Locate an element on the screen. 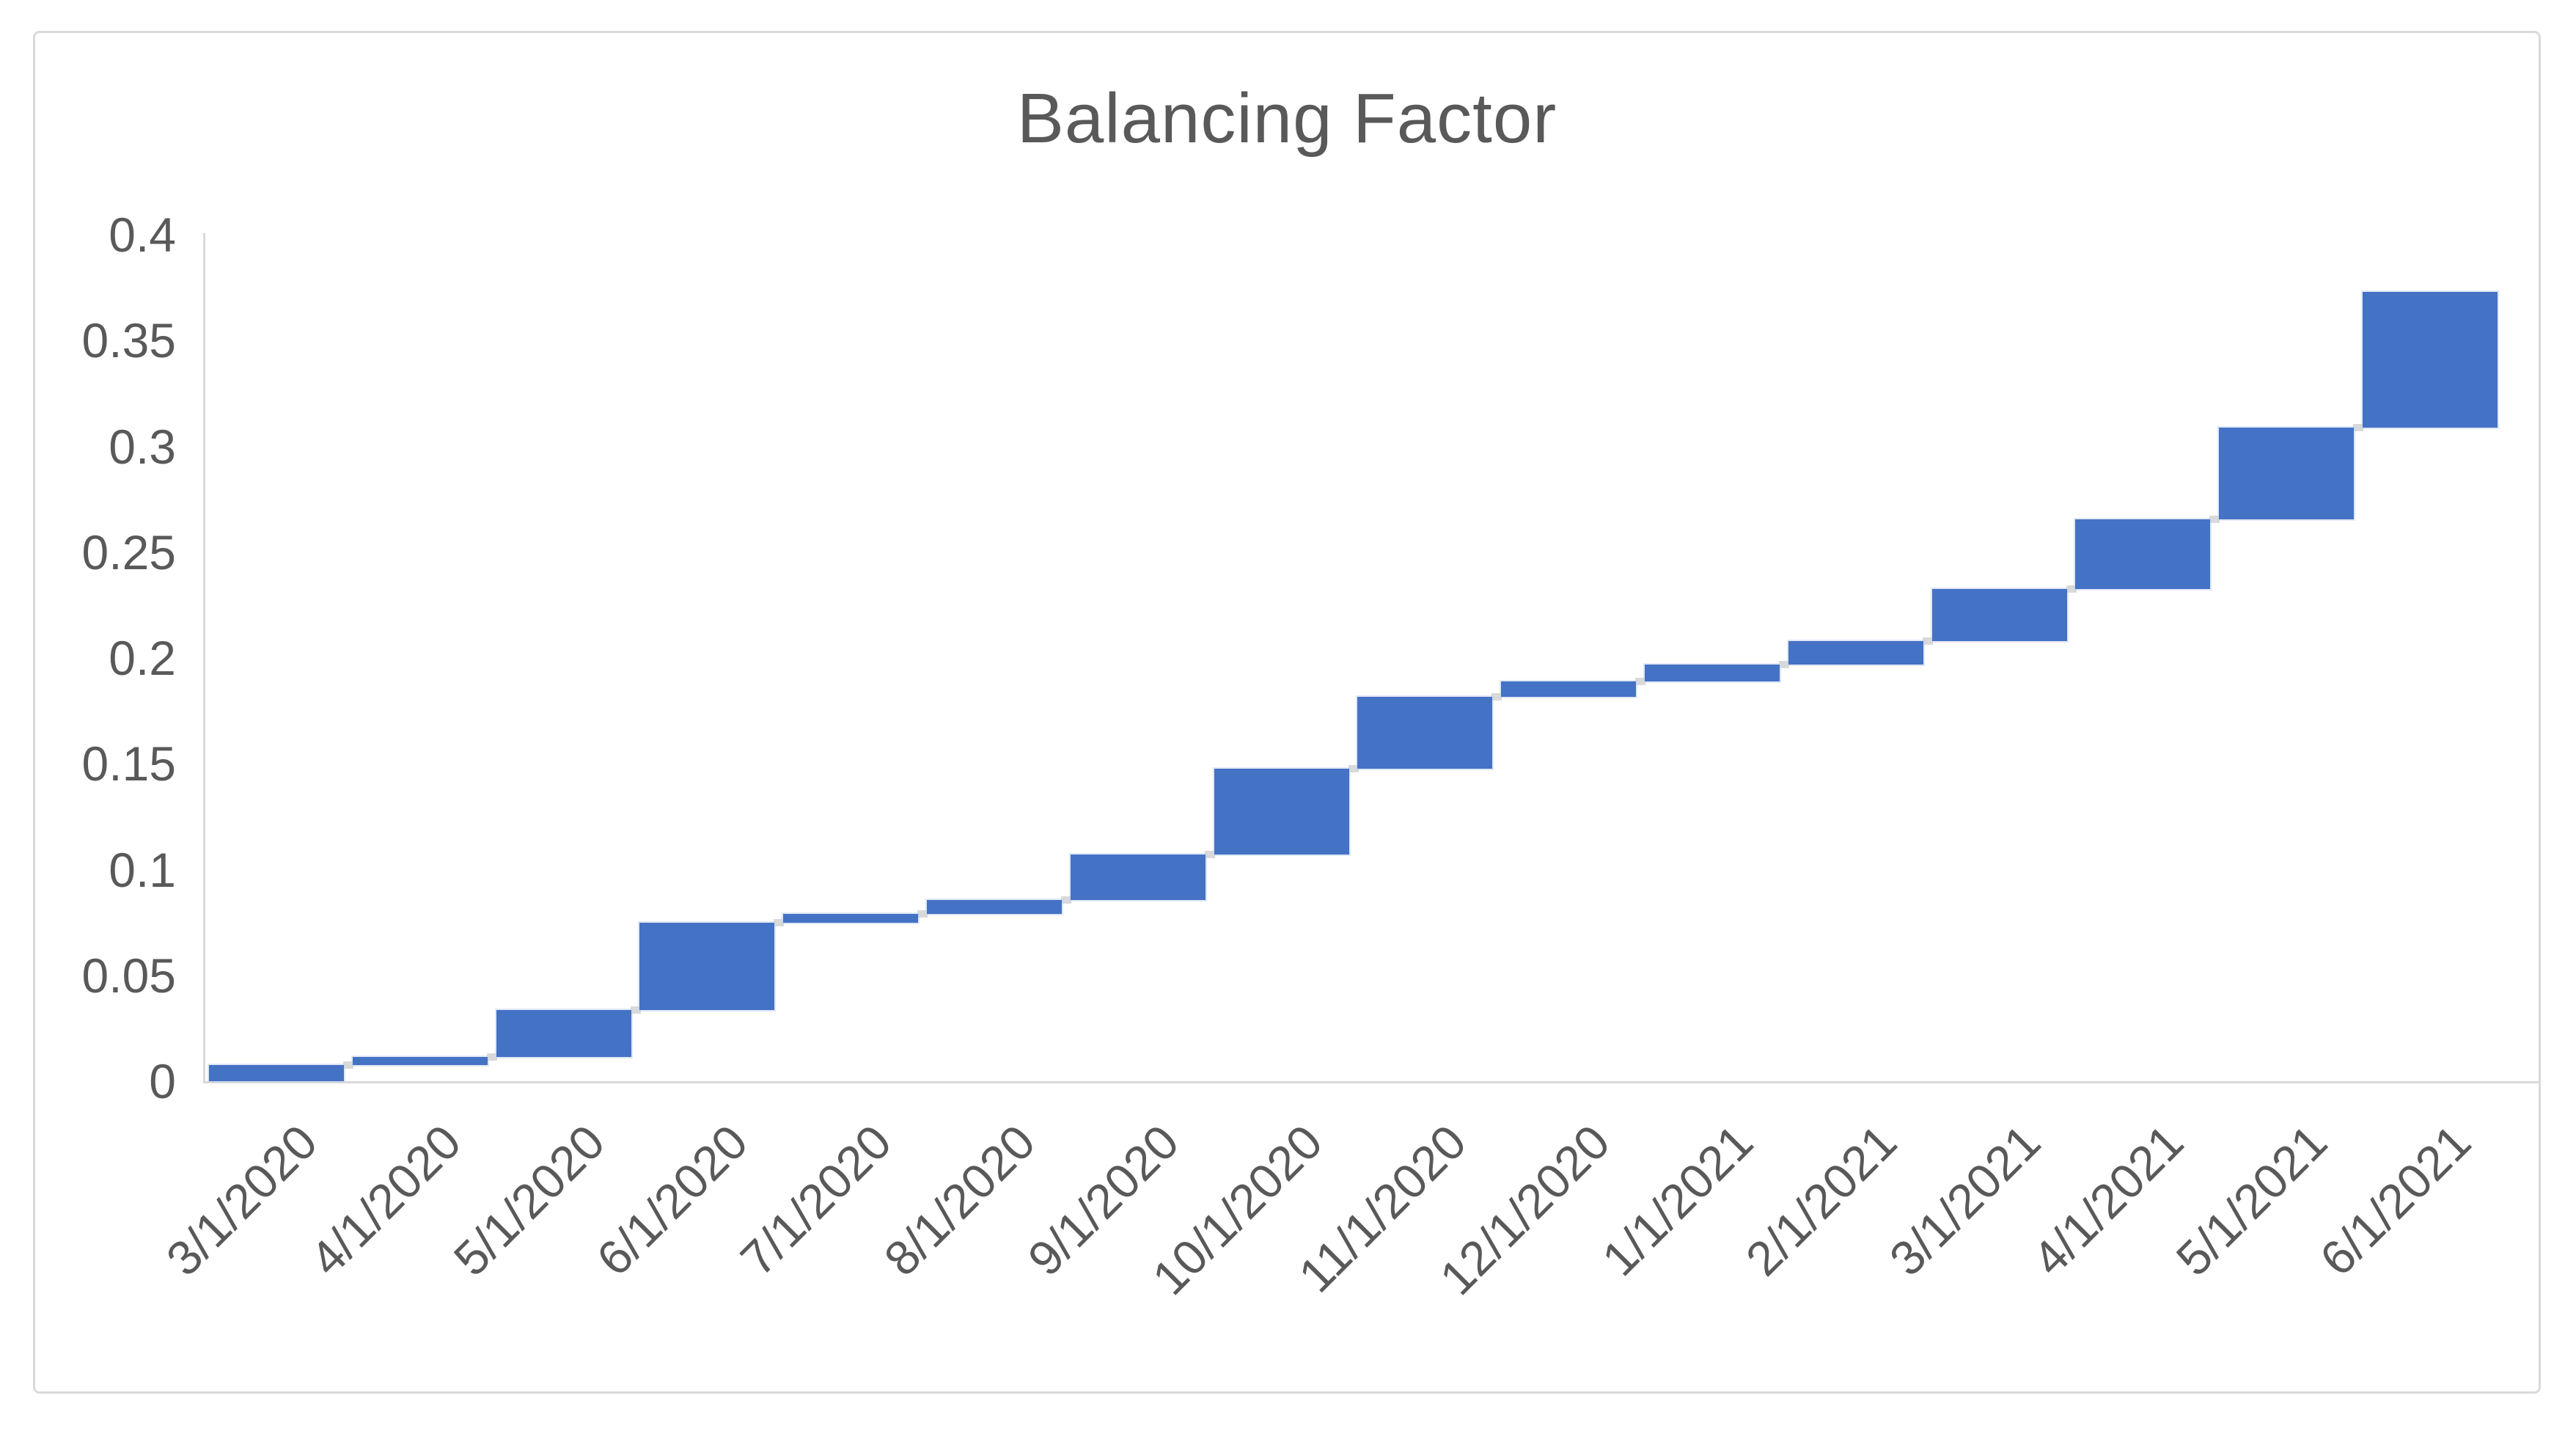 The image size is (2576, 1434). waterfall-bar-6/1/2021 is located at coordinates (2431, 359).